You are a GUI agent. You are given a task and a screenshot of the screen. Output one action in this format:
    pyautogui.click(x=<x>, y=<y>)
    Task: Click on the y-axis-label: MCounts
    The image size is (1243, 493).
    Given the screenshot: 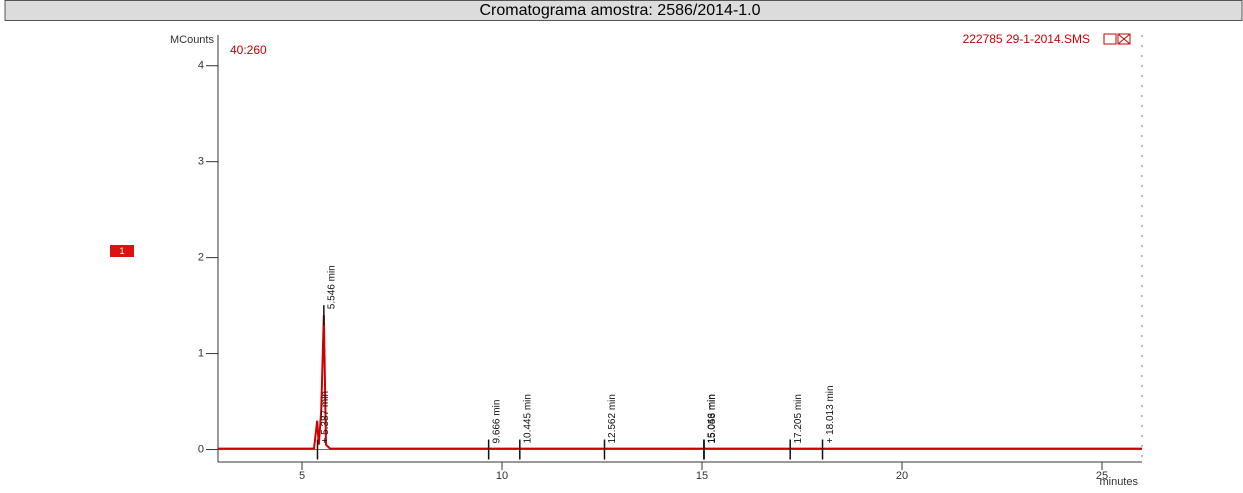 What is the action you would take?
    pyautogui.click(x=192, y=40)
    